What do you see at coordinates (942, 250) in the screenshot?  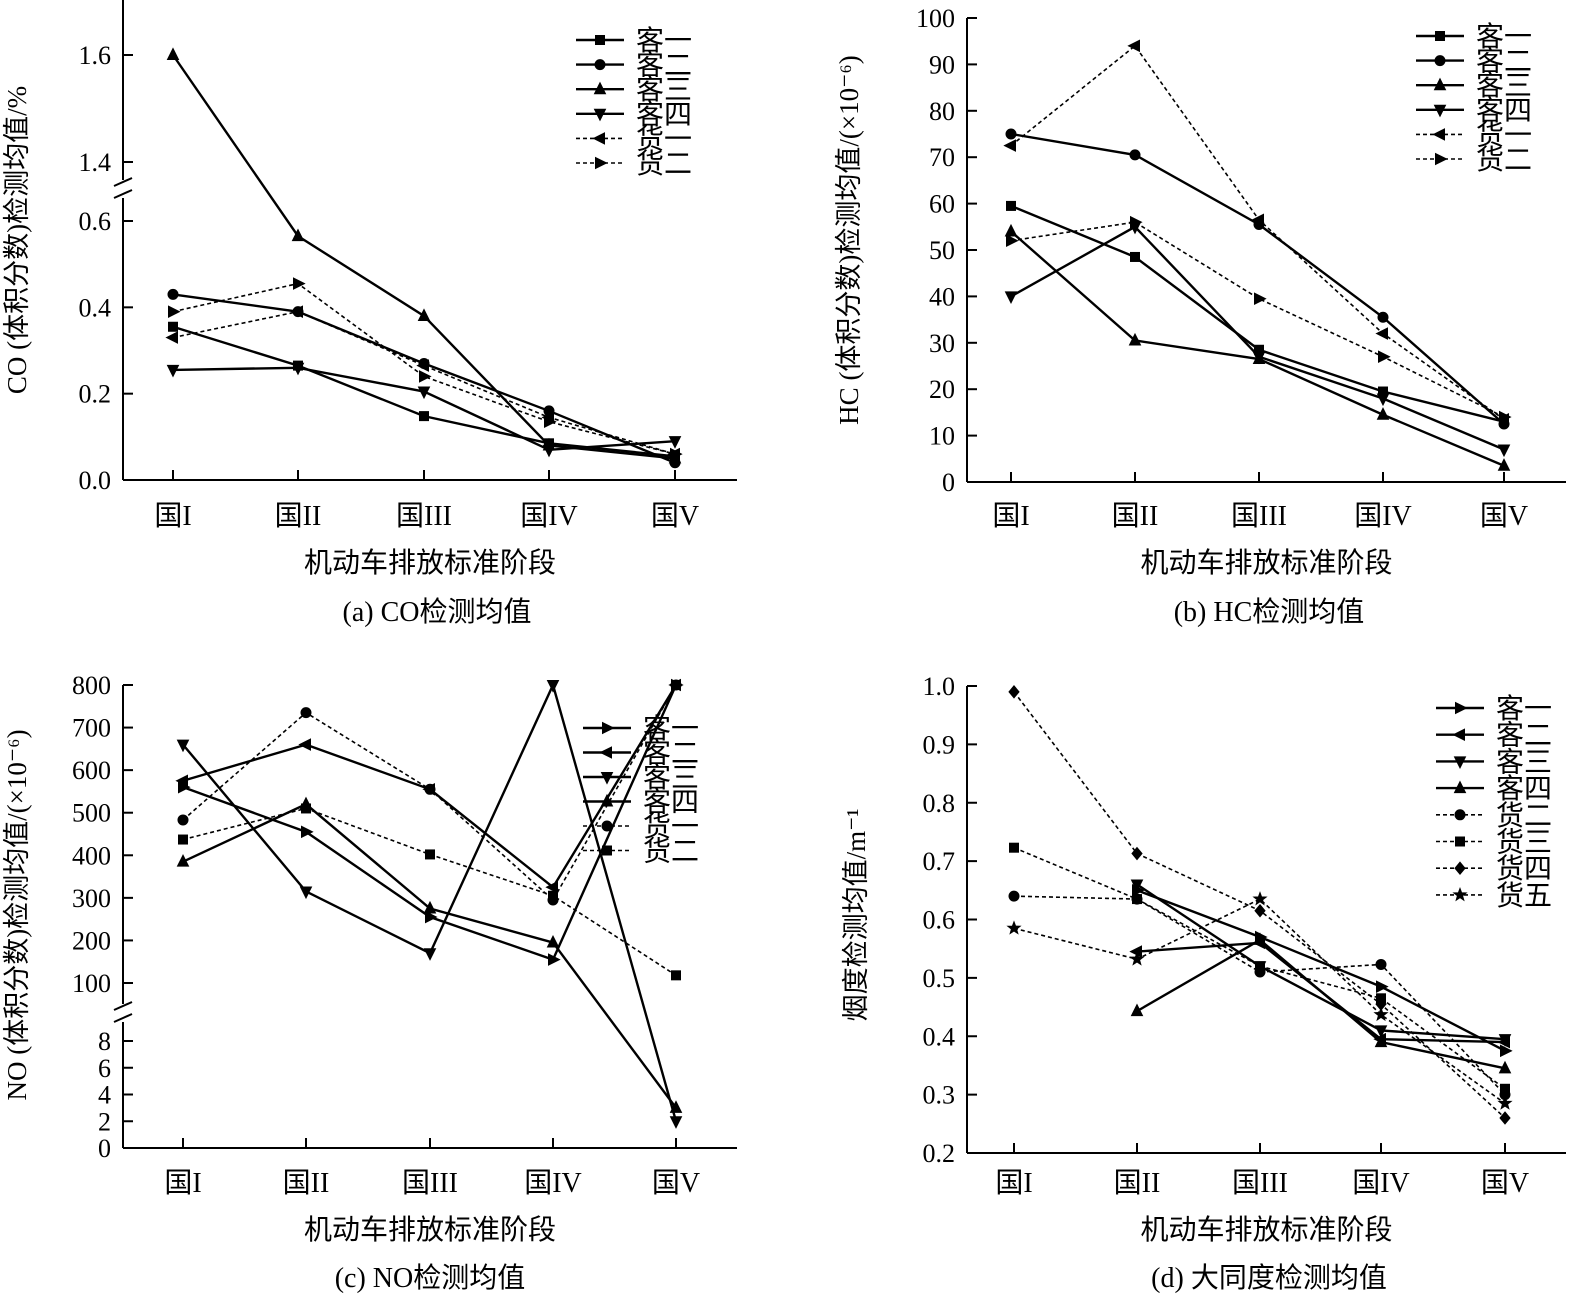 I see `y-tick-label: 50` at bounding box center [942, 250].